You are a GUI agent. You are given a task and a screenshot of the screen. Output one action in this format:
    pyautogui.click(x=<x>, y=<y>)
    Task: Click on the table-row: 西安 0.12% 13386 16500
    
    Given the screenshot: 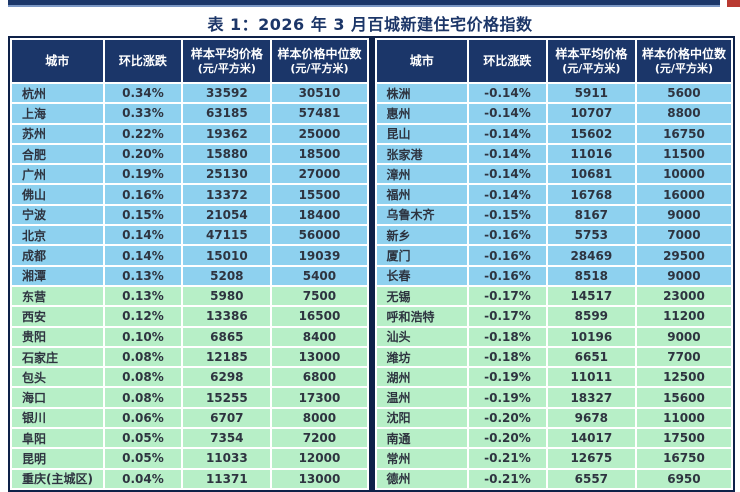 What is the action you would take?
    pyautogui.click(x=189, y=316)
    